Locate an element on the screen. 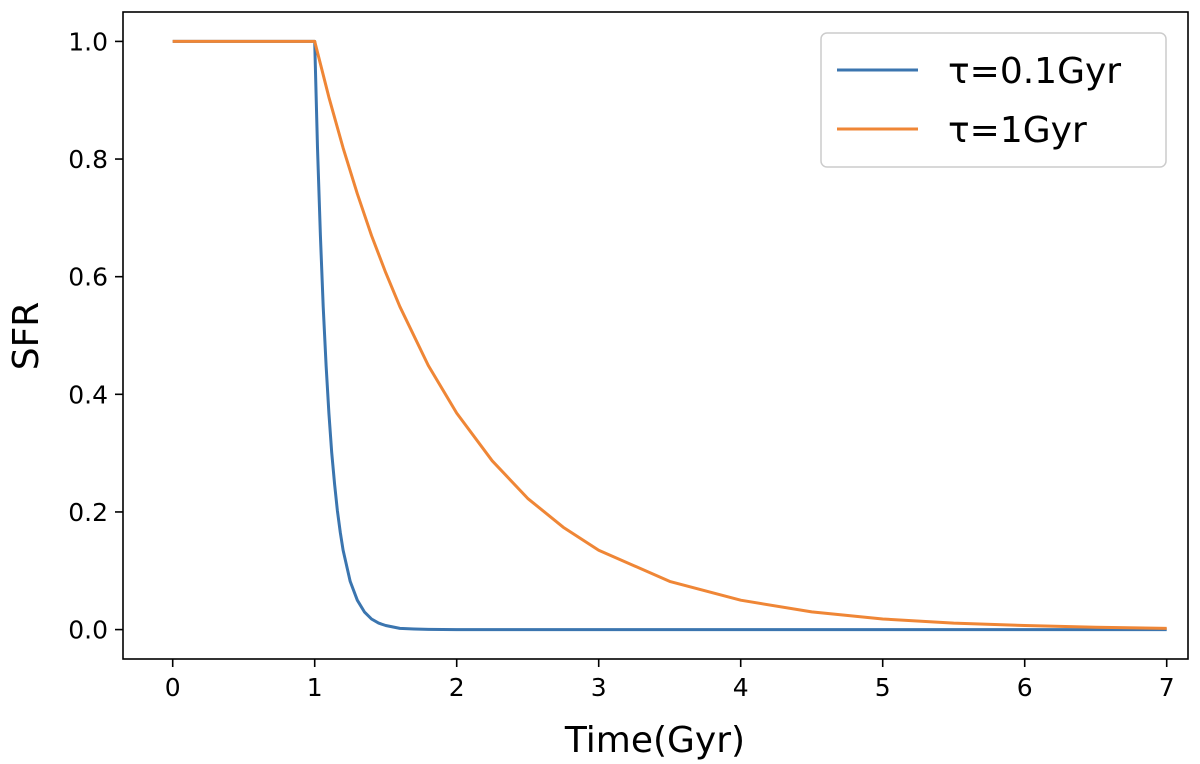 This screenshot has width=1200, height=764. x-tick-label: 1 is located at coordinates (315, 687).